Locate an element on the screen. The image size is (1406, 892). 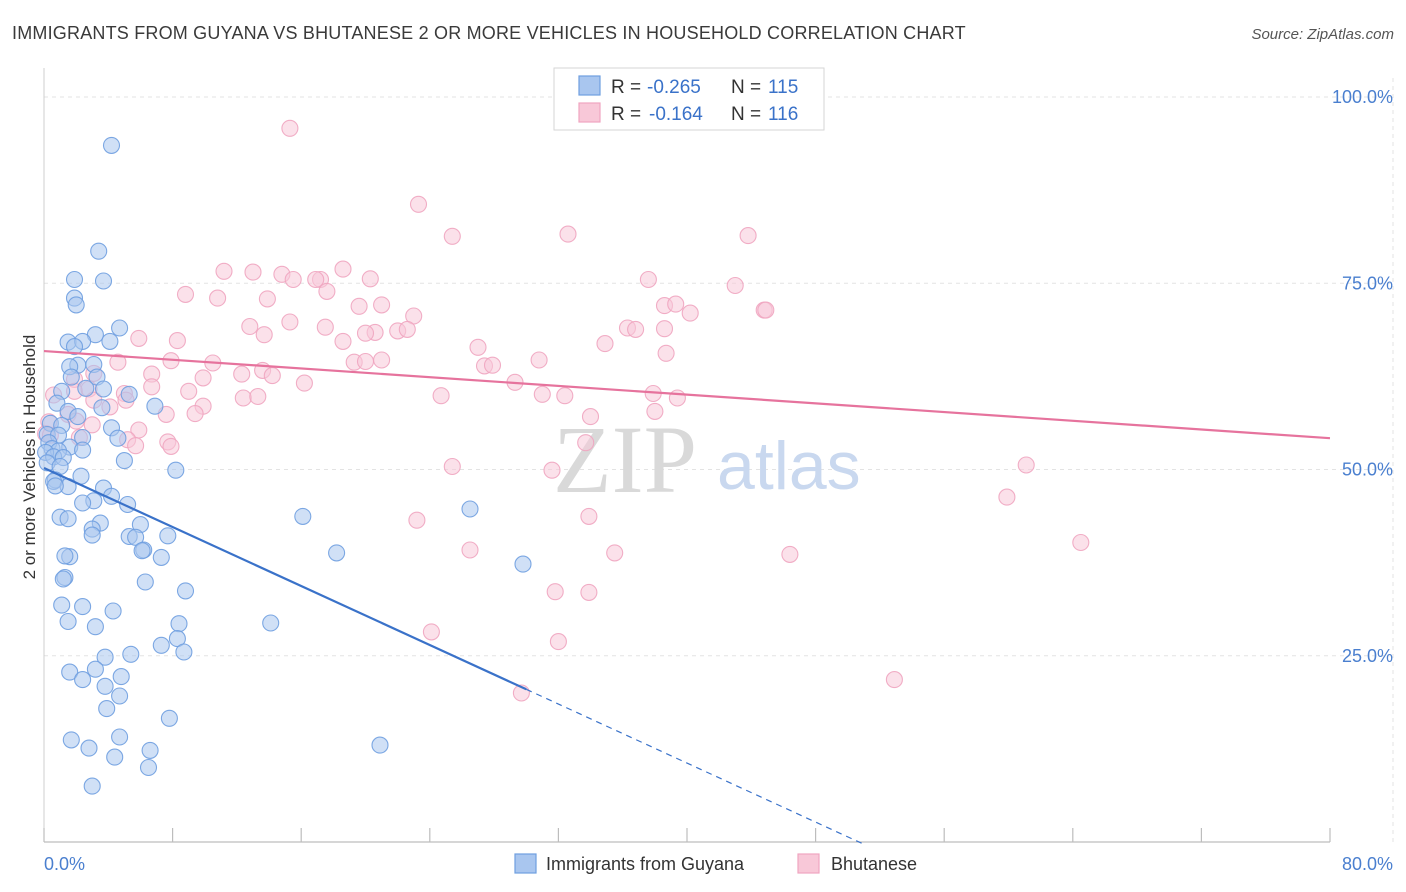
legend-swatch-guyana is located at coordinates (589, 85).